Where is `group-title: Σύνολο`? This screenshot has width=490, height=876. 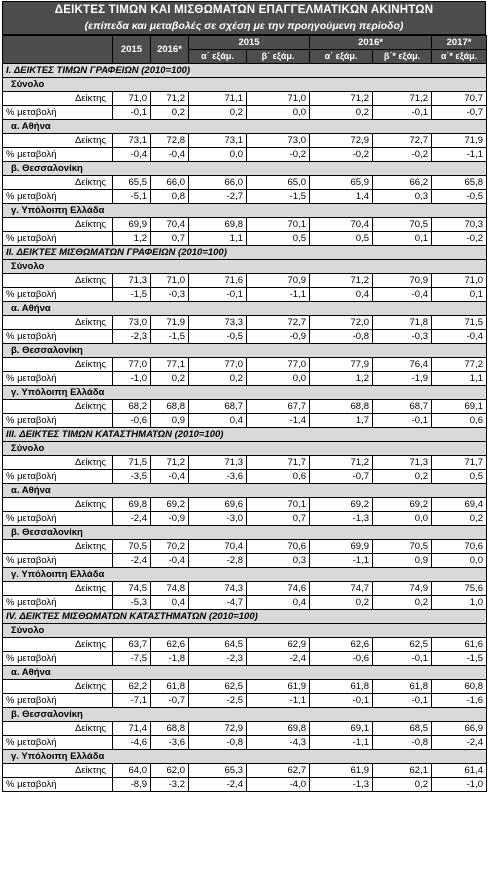
group-title: Σύνολο is located at coordinates (244, 266).